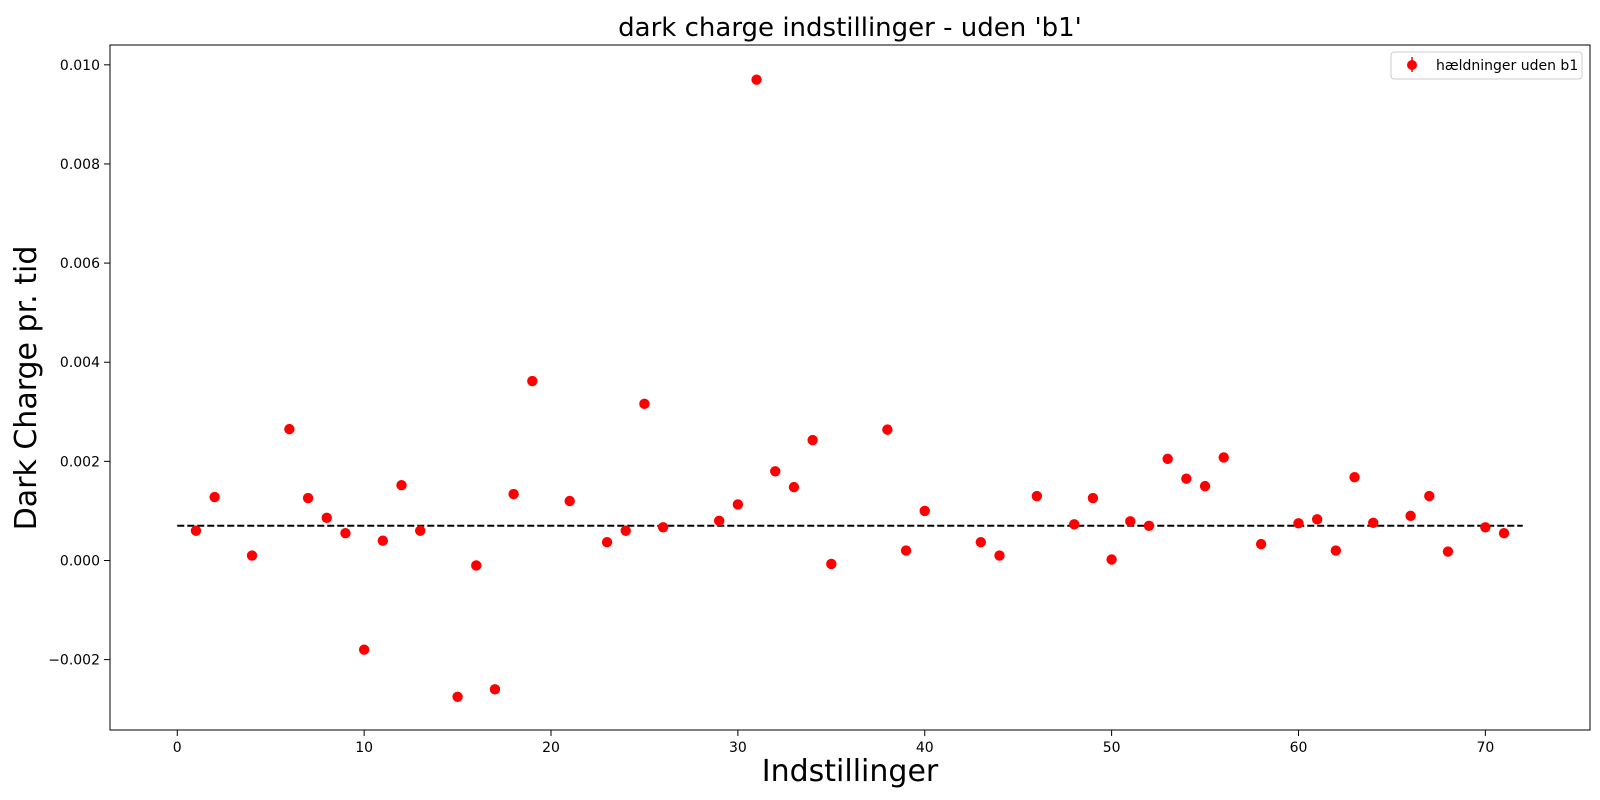 The height and width of the screenshot is (800, 1600). Describe the element at coordinates (738, 748) in the screenshot. I see `x-tick-label: 30` at that location.